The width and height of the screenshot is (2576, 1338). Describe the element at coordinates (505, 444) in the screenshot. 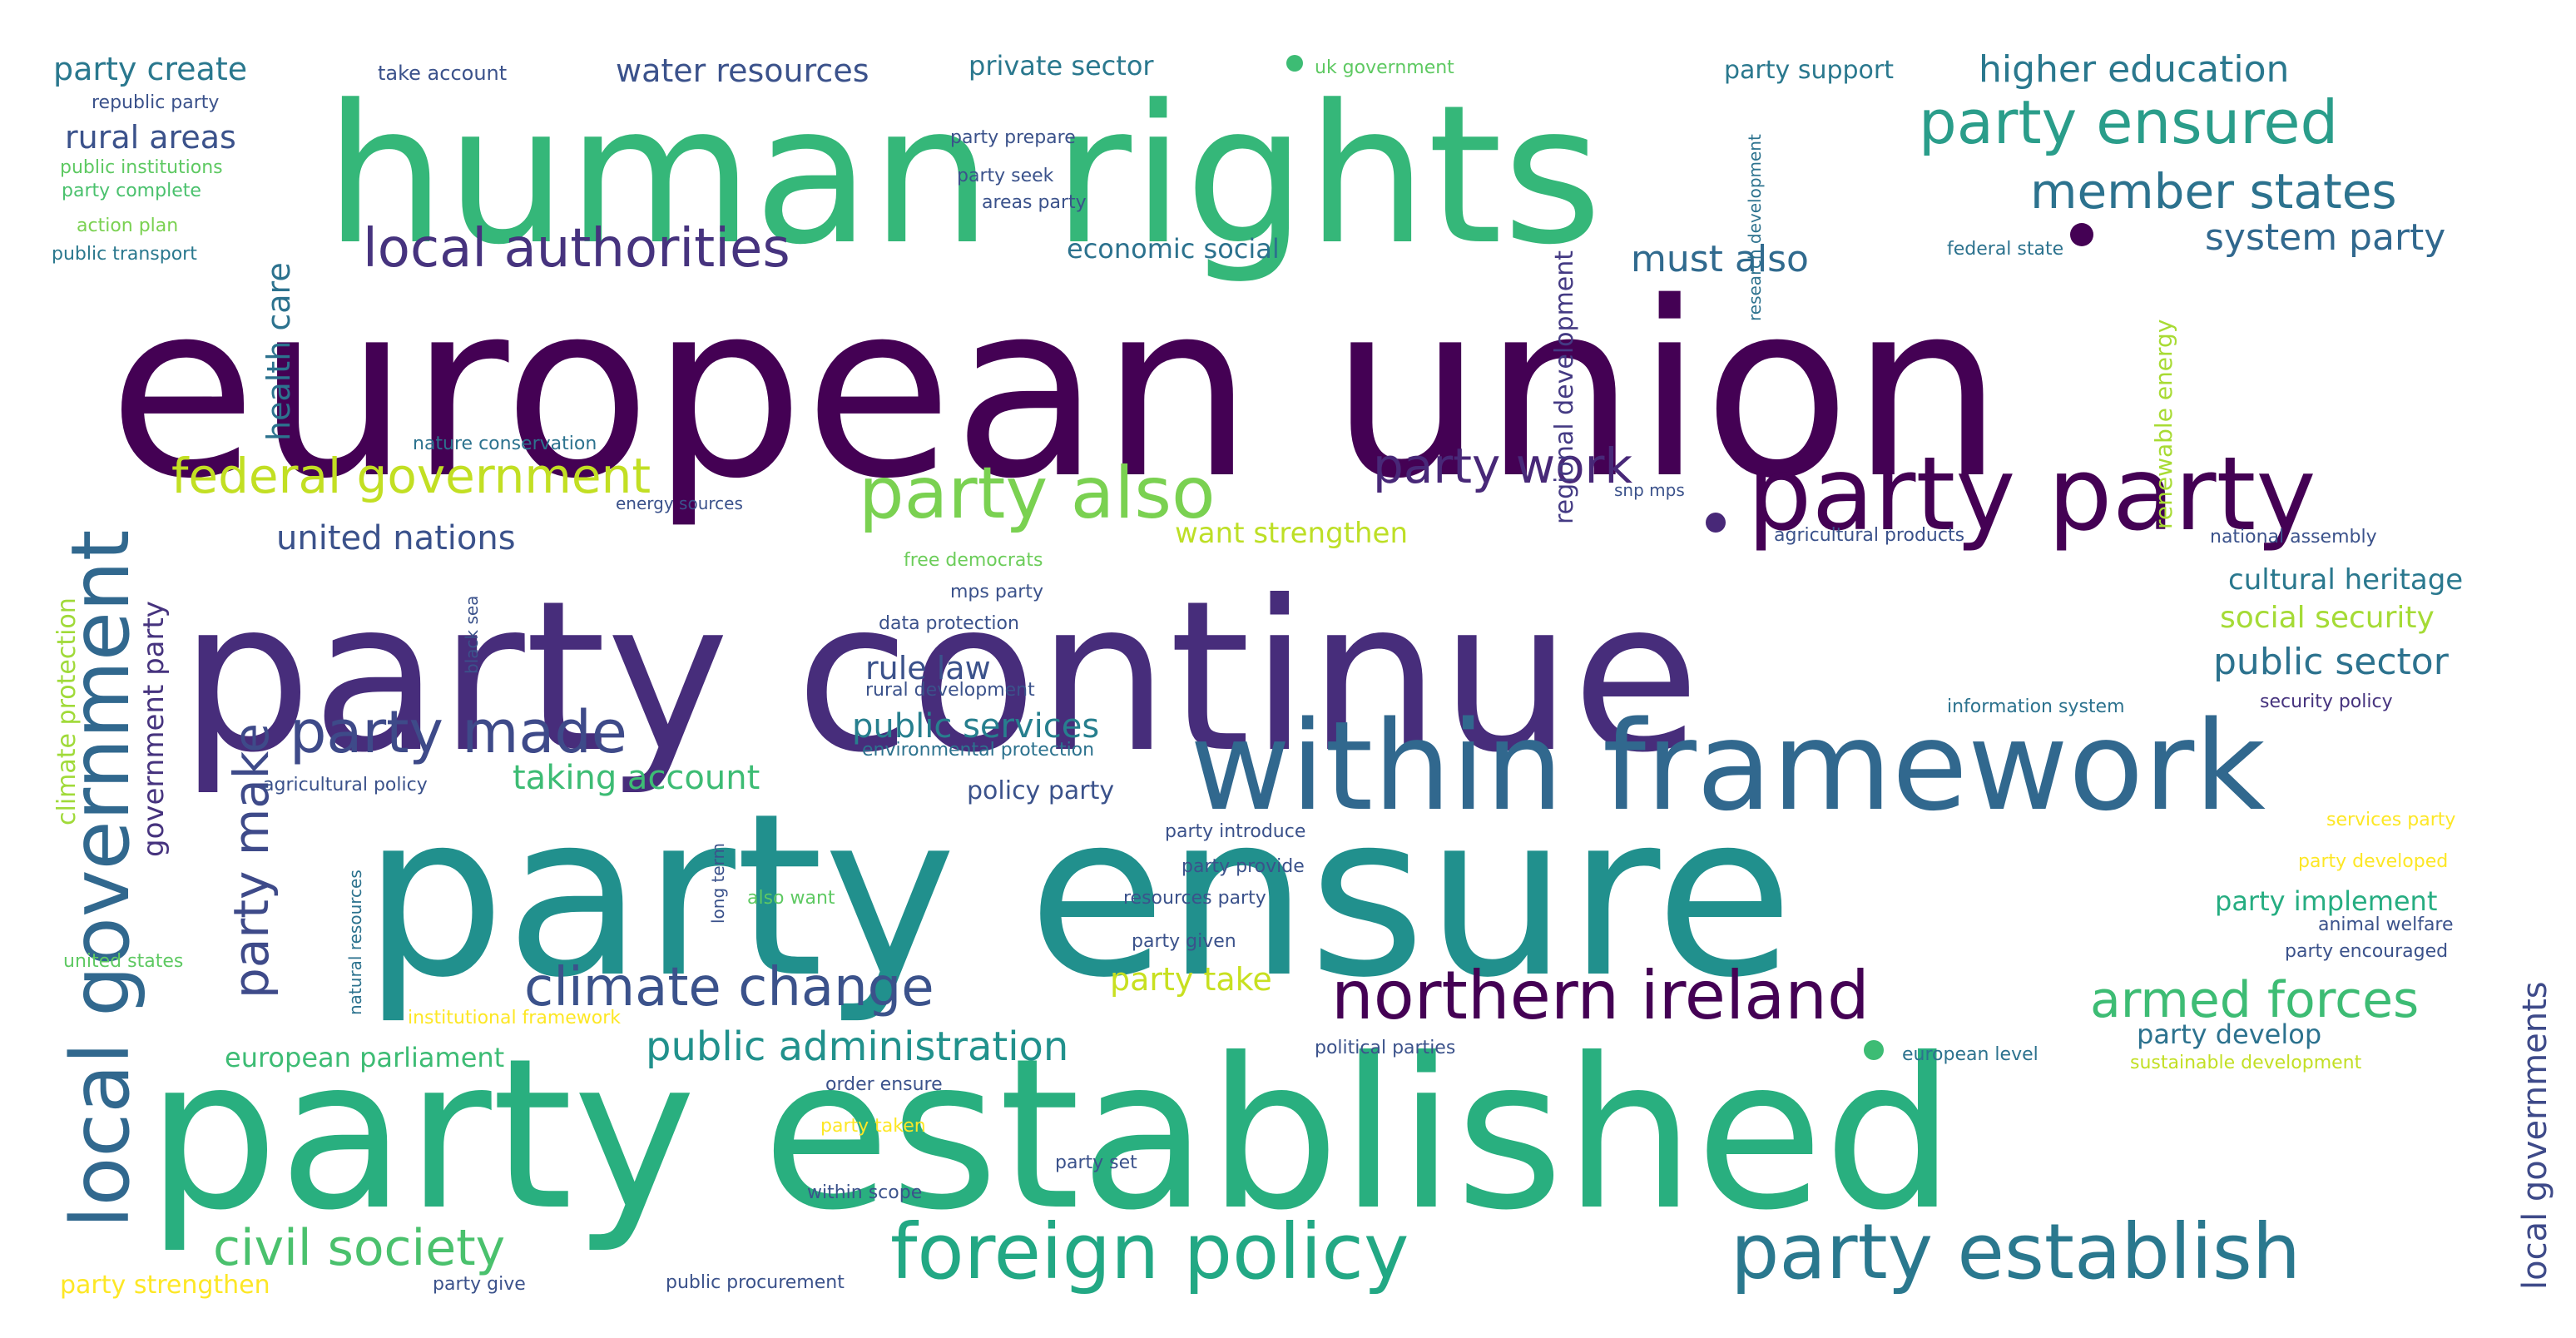

I see `cloud-word: nature conservation` at that location.